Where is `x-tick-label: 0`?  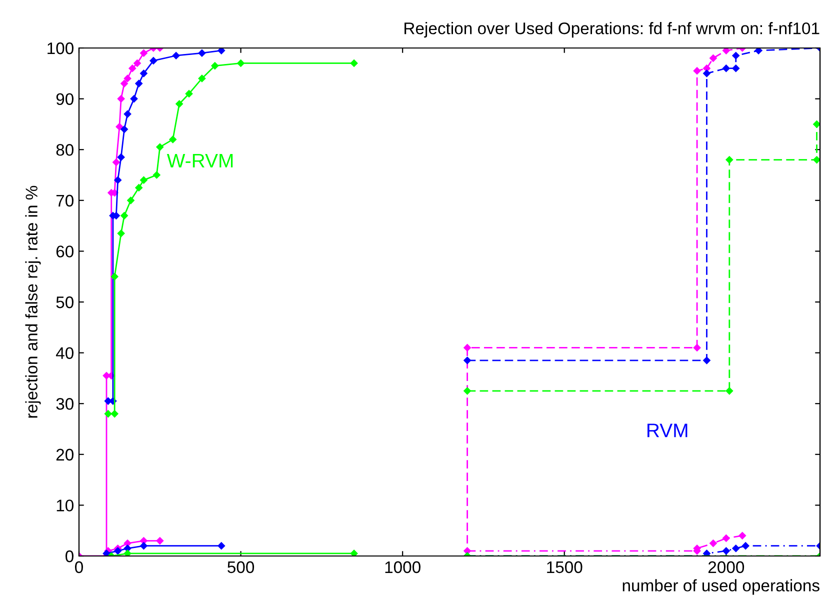 x-tick-label: 0 is located at coordinates (79, 567).